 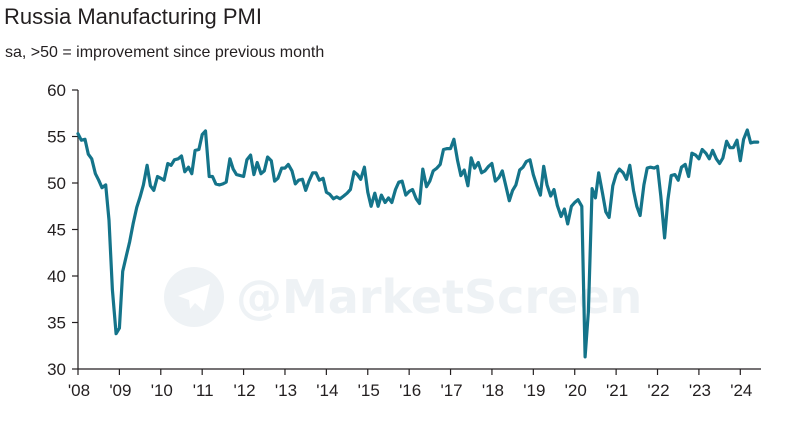 I want to click on x-tick-label: '19, so click(x=534, y=390).